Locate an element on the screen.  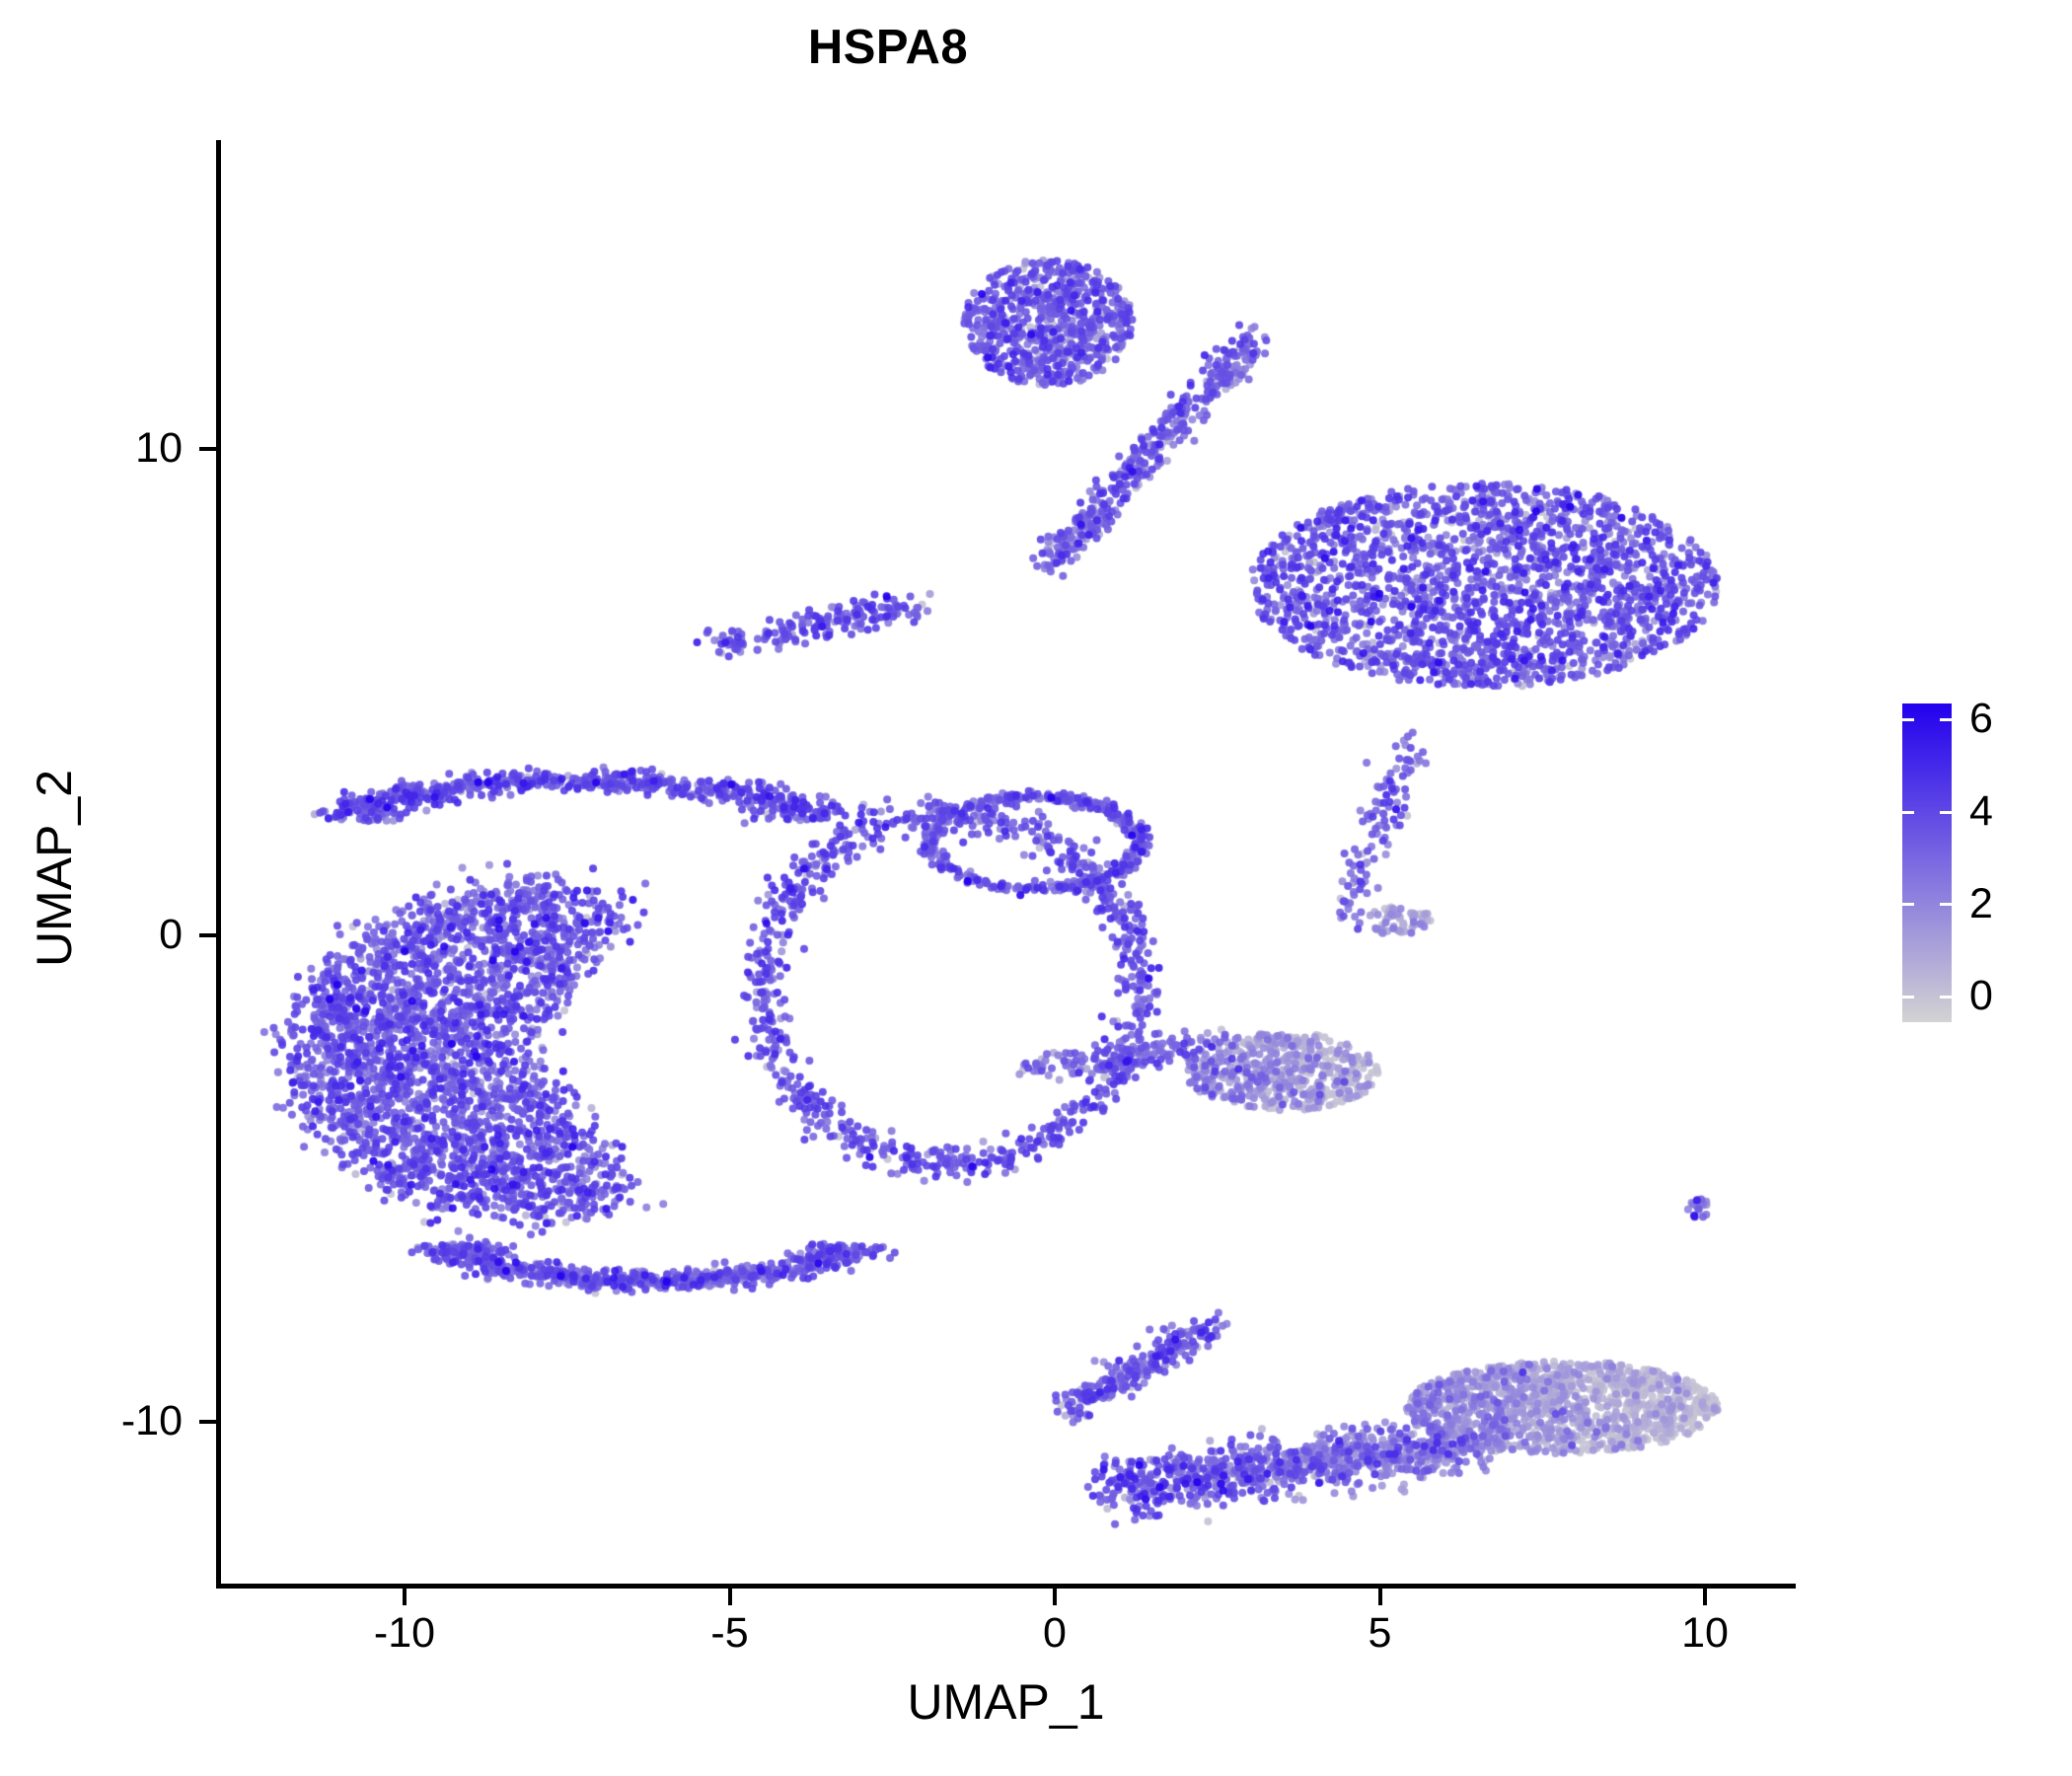
y-axis-title: UMAP_2 is located at coordinates (55, 869).